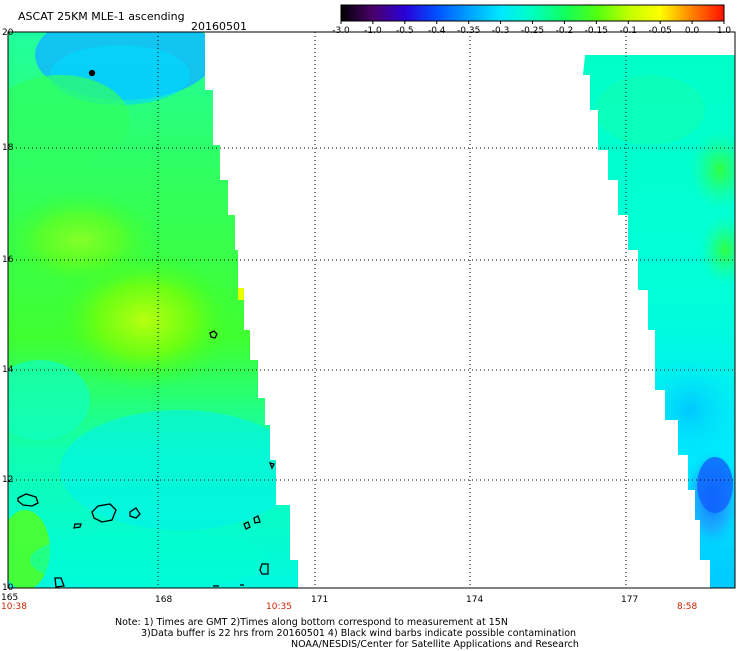  What do you see at coordinates (469, 31) in the screenshot?
I see `colorbar-label: -0.35` at bounding box center [469, 31].